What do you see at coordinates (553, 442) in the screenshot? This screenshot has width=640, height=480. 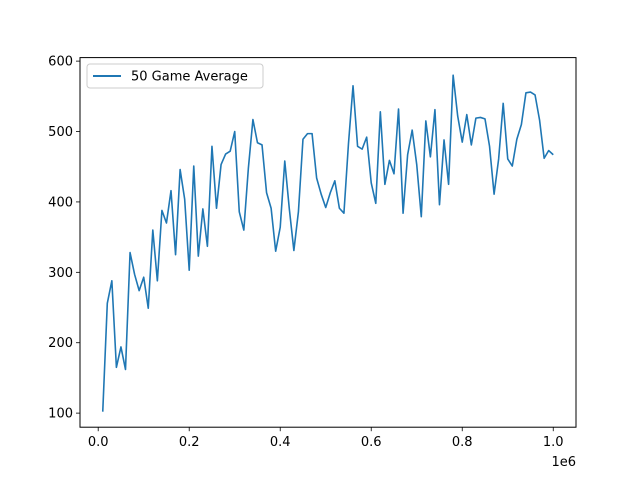 I see `x-tick-label: 1.0` at bounding box center [553, 442].